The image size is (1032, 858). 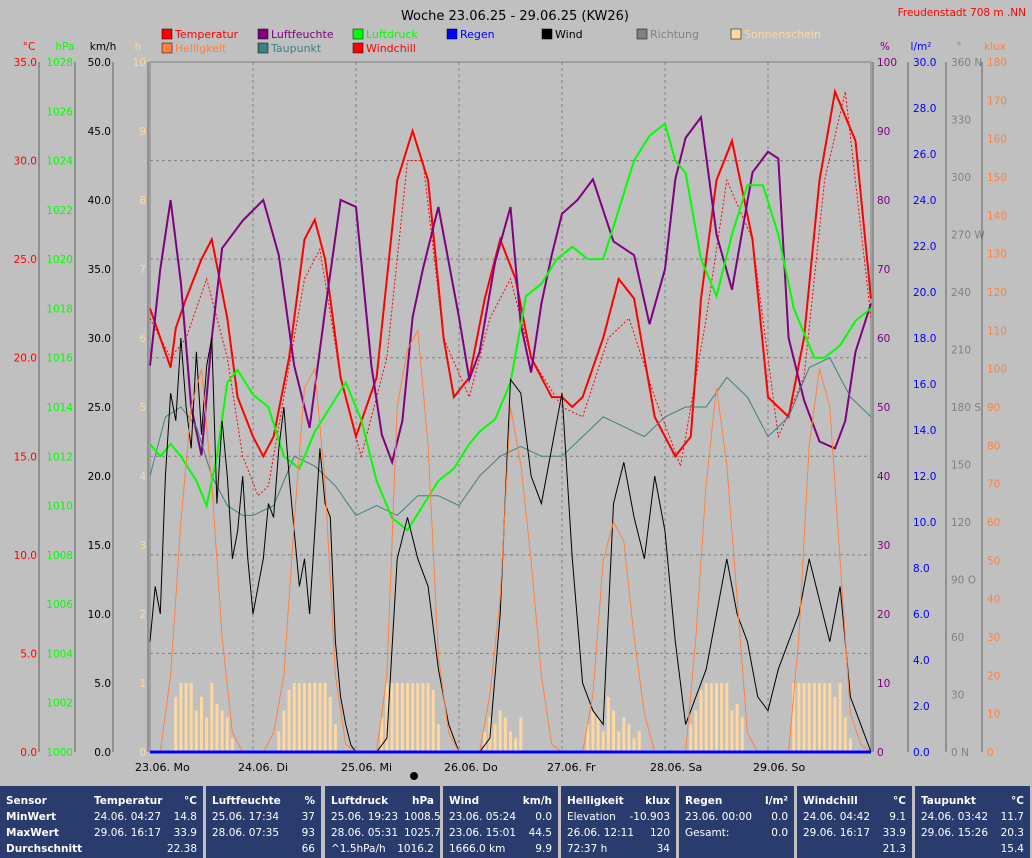 I want to click on stats-row-label: 1666.0 km, so click(x=477, y=849).